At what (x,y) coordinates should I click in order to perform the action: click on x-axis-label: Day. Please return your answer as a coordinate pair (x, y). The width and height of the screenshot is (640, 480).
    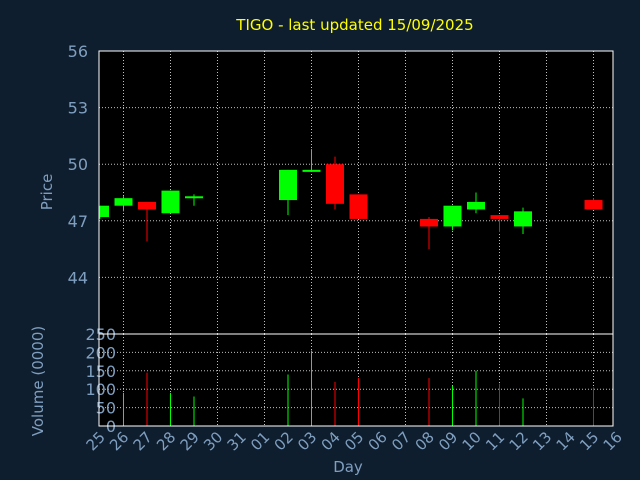
    Looking at the image, I should click on (348, 467).